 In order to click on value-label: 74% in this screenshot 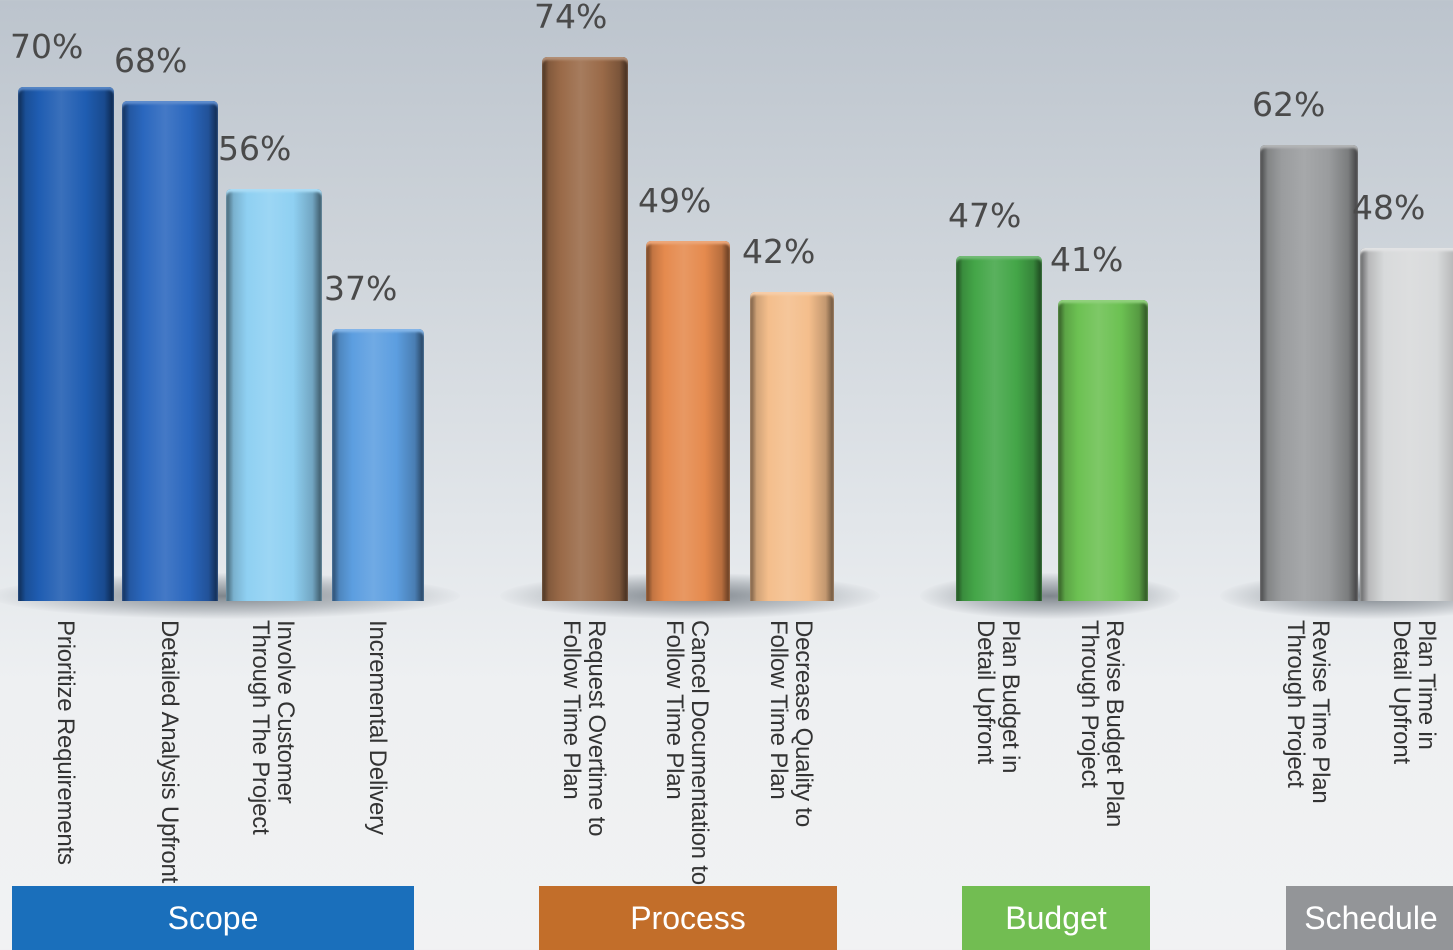, I will do `click(571, 18)`.